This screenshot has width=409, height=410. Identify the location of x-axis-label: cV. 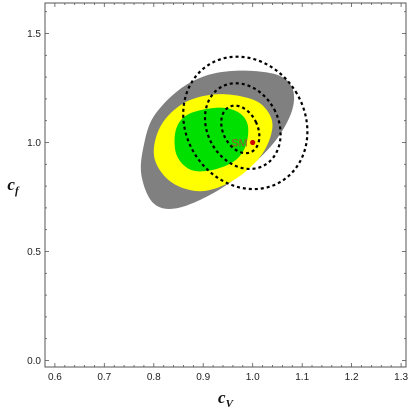
(226, 399).